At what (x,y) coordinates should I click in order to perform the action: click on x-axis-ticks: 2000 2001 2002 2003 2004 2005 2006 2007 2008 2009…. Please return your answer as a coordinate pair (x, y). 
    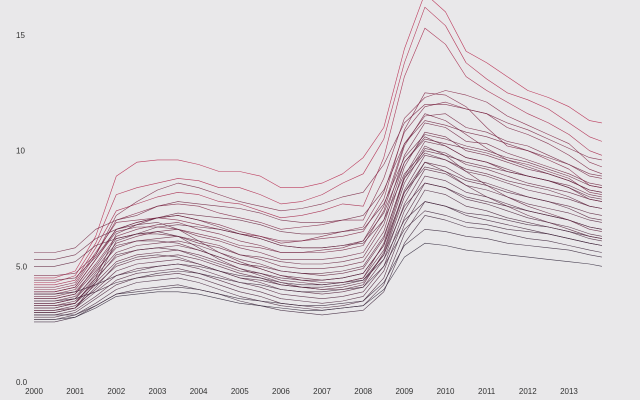
    Looking at the image, I should click on (301, 391).